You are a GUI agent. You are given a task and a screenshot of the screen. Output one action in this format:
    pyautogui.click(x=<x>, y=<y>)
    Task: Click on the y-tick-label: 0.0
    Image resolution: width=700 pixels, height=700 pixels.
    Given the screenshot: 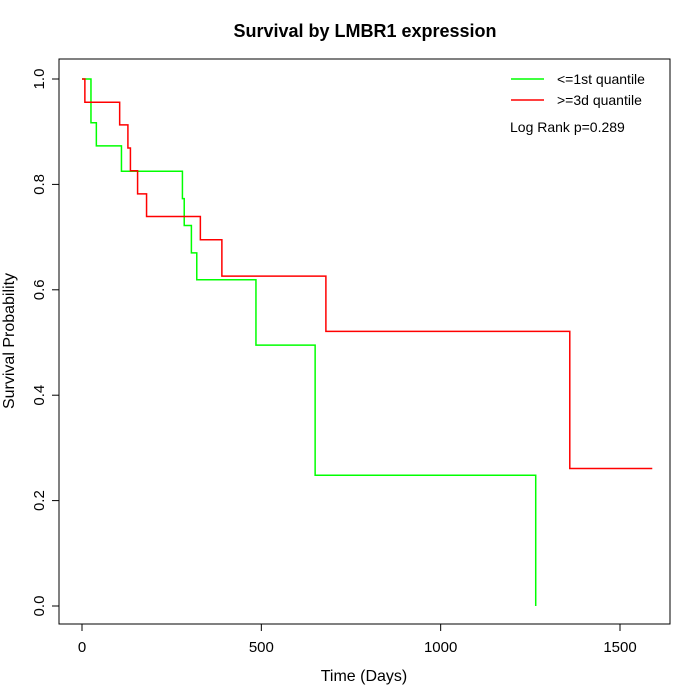 What is the action you would take?
    pyautogui.click(x=39, y=606)
    